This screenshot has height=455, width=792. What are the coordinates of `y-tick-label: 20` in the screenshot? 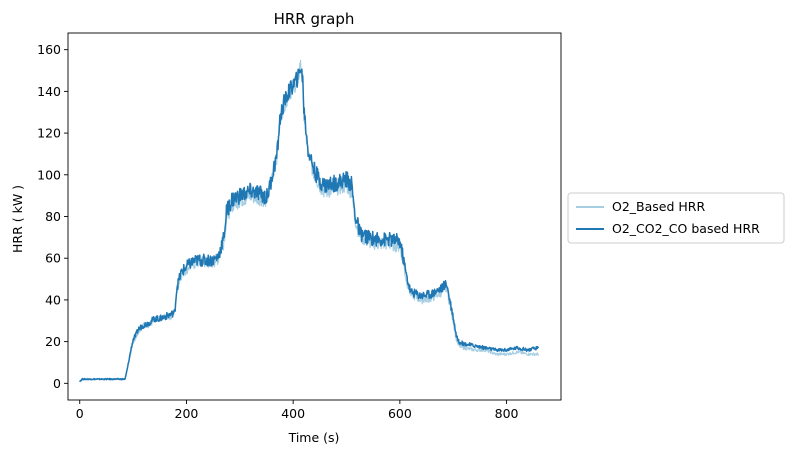 It's located at (53, 341).